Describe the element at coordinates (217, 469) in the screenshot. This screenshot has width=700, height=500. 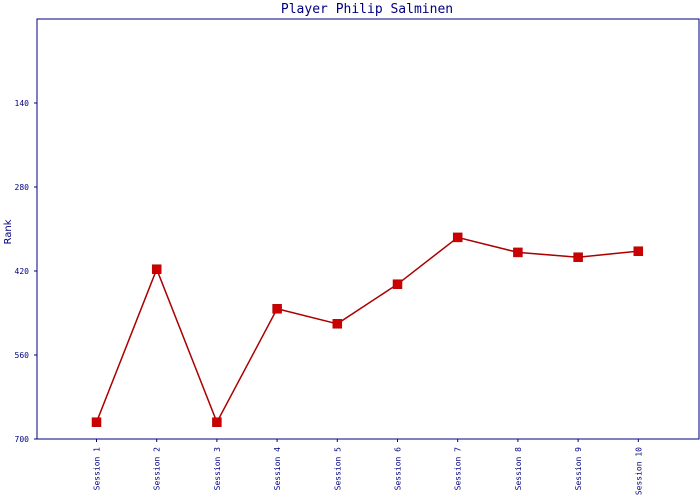
I see `x-tick-label: Session 3` at that location.